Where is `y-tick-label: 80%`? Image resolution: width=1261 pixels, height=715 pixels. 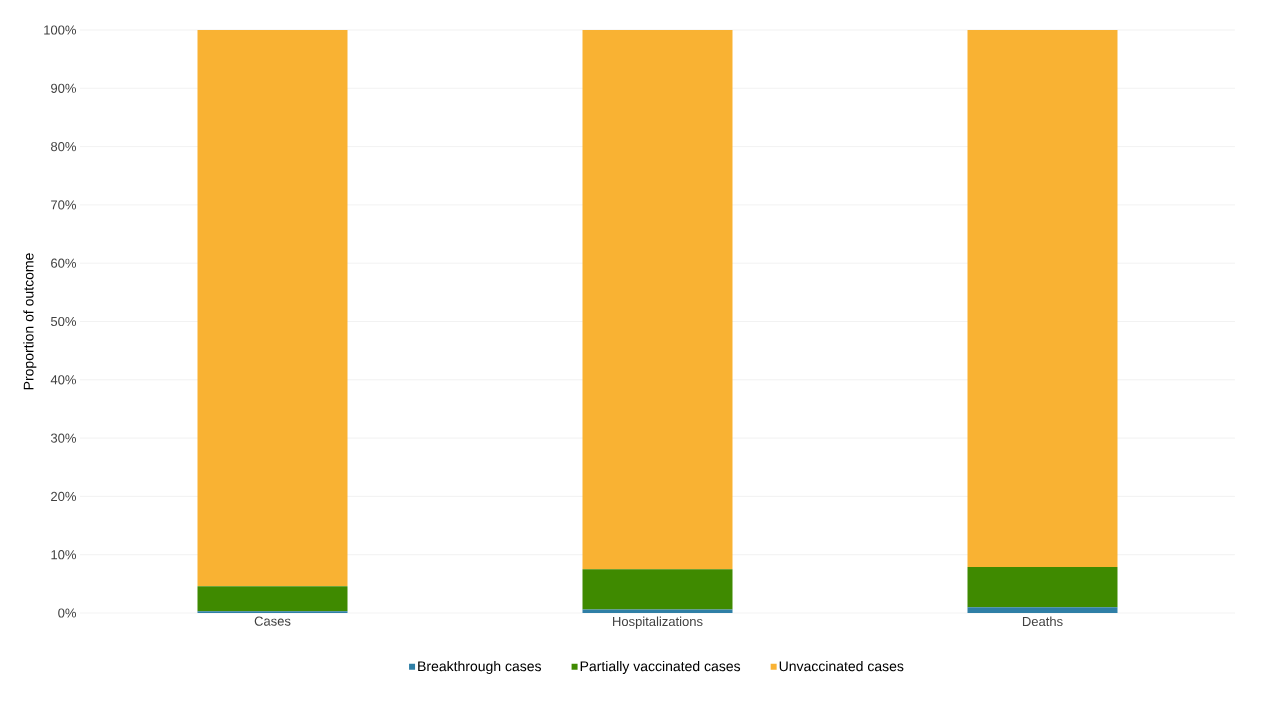
y-tick-label: 80% is located at coordinates (64, 146).